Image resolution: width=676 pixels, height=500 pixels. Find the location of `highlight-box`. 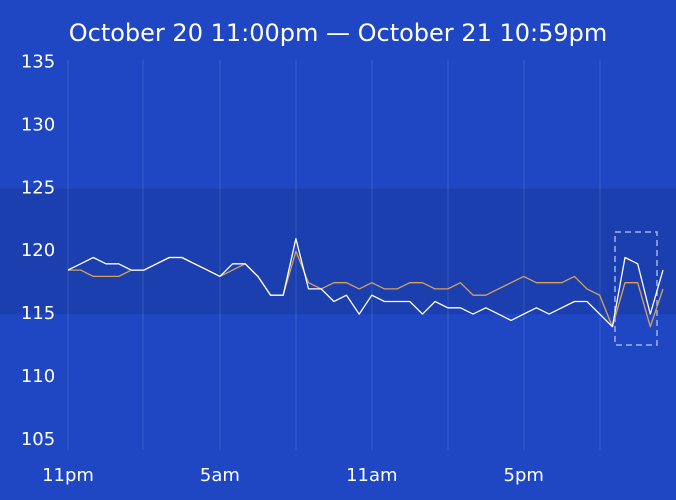

highlight-box is located at coordinates (636, 288).